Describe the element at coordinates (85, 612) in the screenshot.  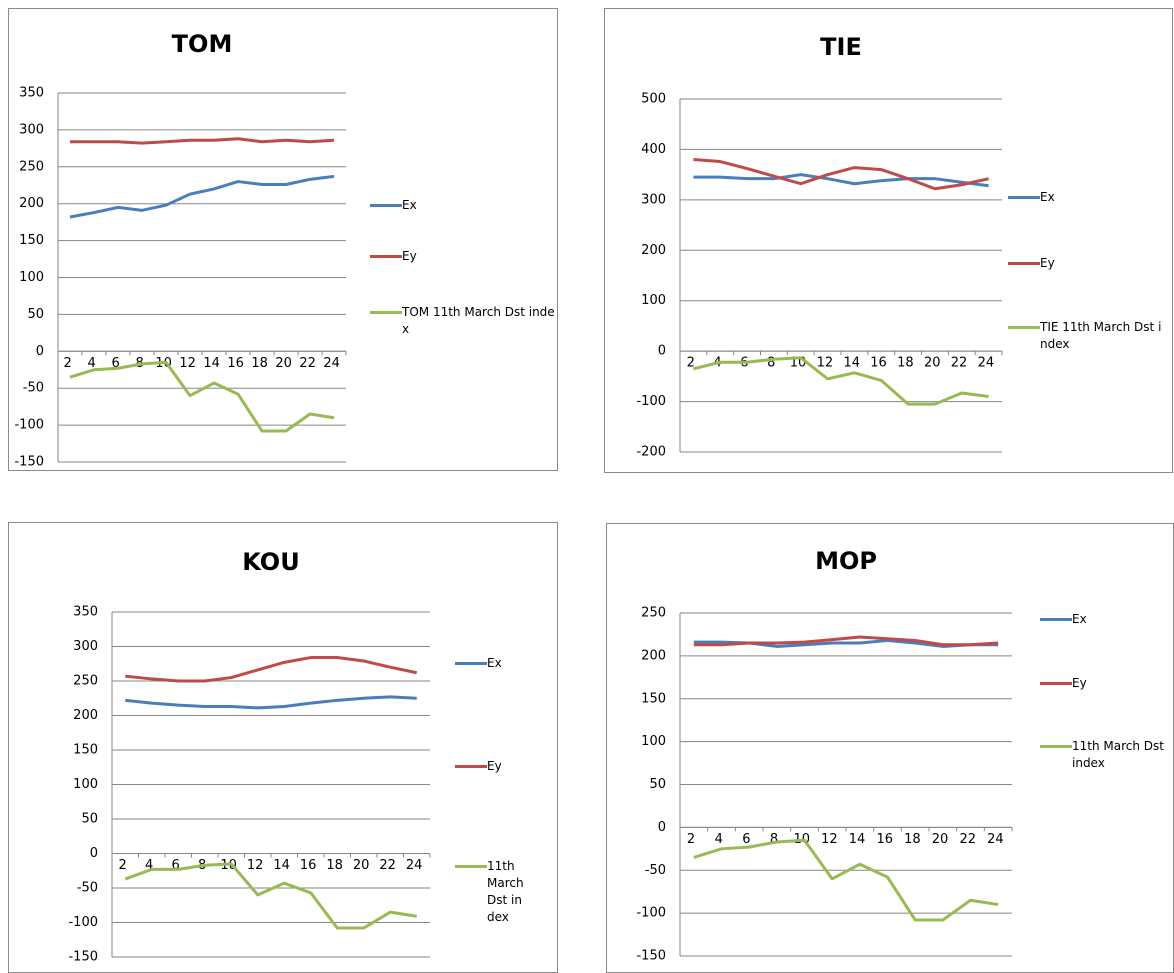
I see `y-tick-label: 350` at that location.